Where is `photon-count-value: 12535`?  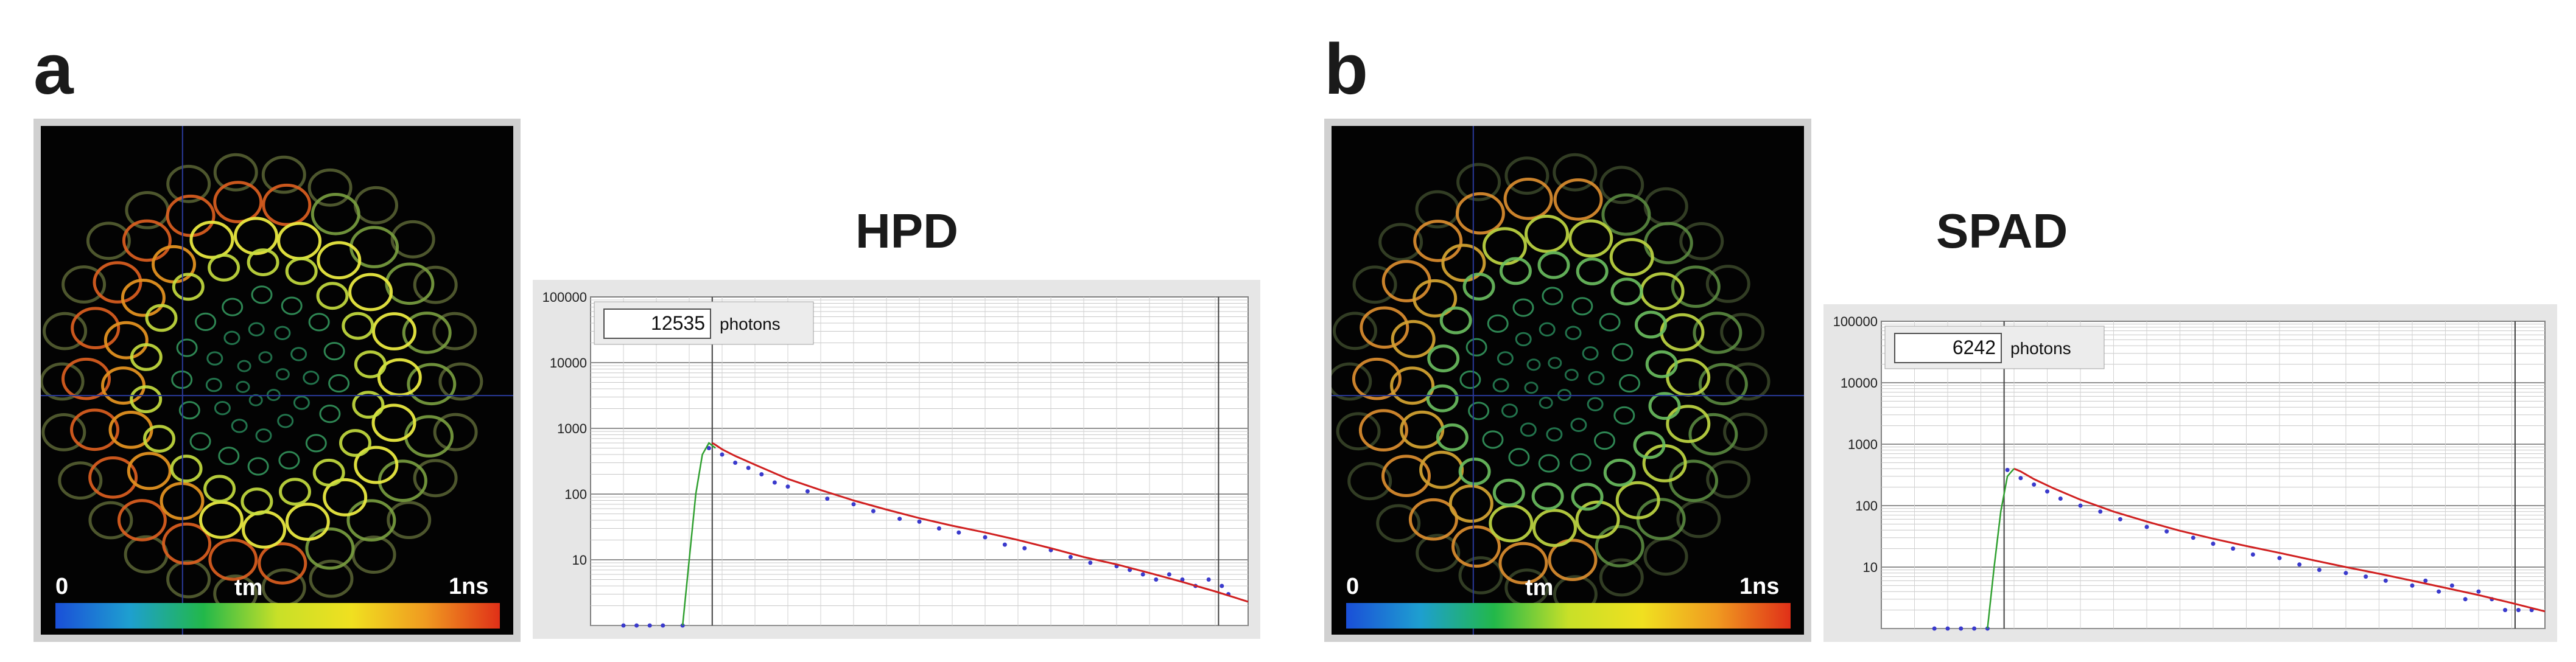 photon-count-value: 12535 is located at coordinates (678, 323).